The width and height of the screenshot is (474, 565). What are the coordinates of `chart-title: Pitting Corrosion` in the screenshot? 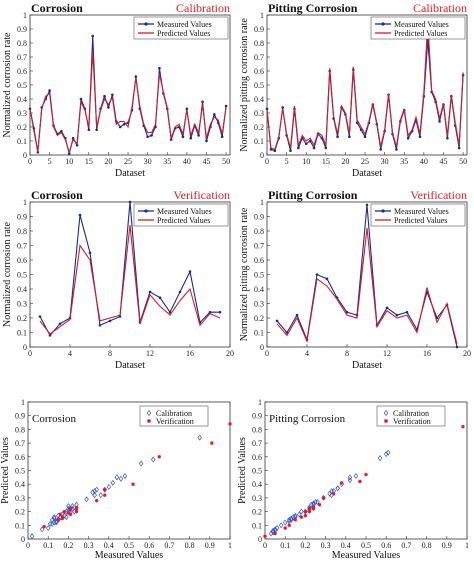 It's located at (313, 8).